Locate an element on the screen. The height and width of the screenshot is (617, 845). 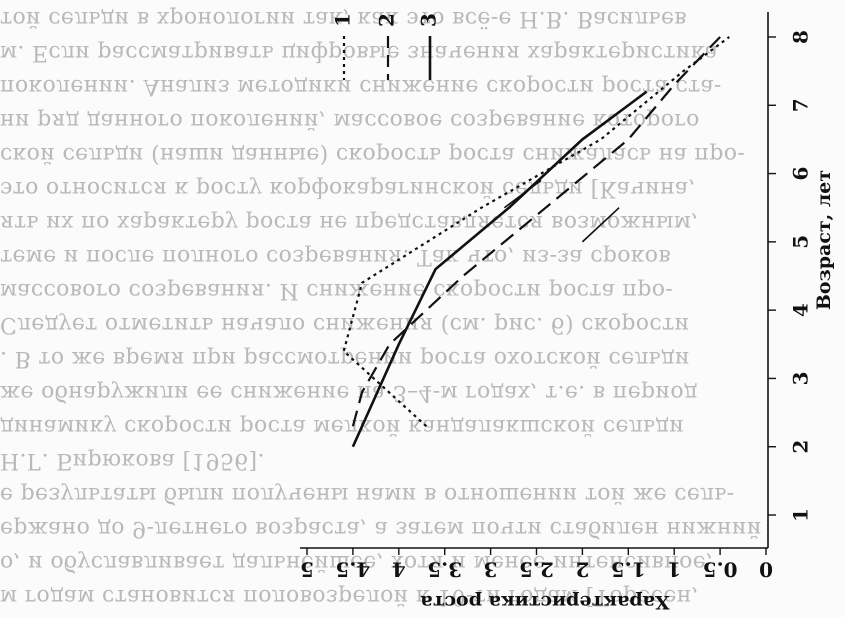
legend-label-1: 1 is located at coordinates (343, 20).